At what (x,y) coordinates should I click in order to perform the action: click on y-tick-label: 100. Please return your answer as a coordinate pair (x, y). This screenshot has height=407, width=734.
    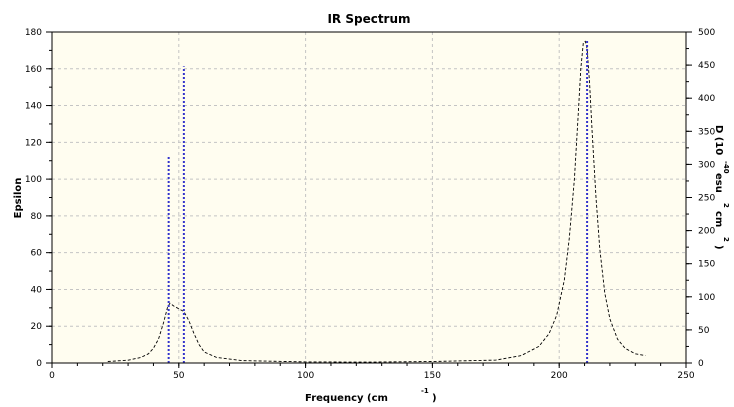
    Looking at the image, I should click on (33, 180).